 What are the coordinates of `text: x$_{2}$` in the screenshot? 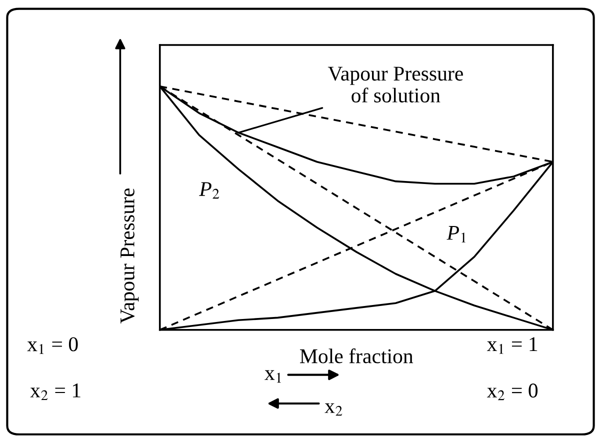 It's located at (333, 409).